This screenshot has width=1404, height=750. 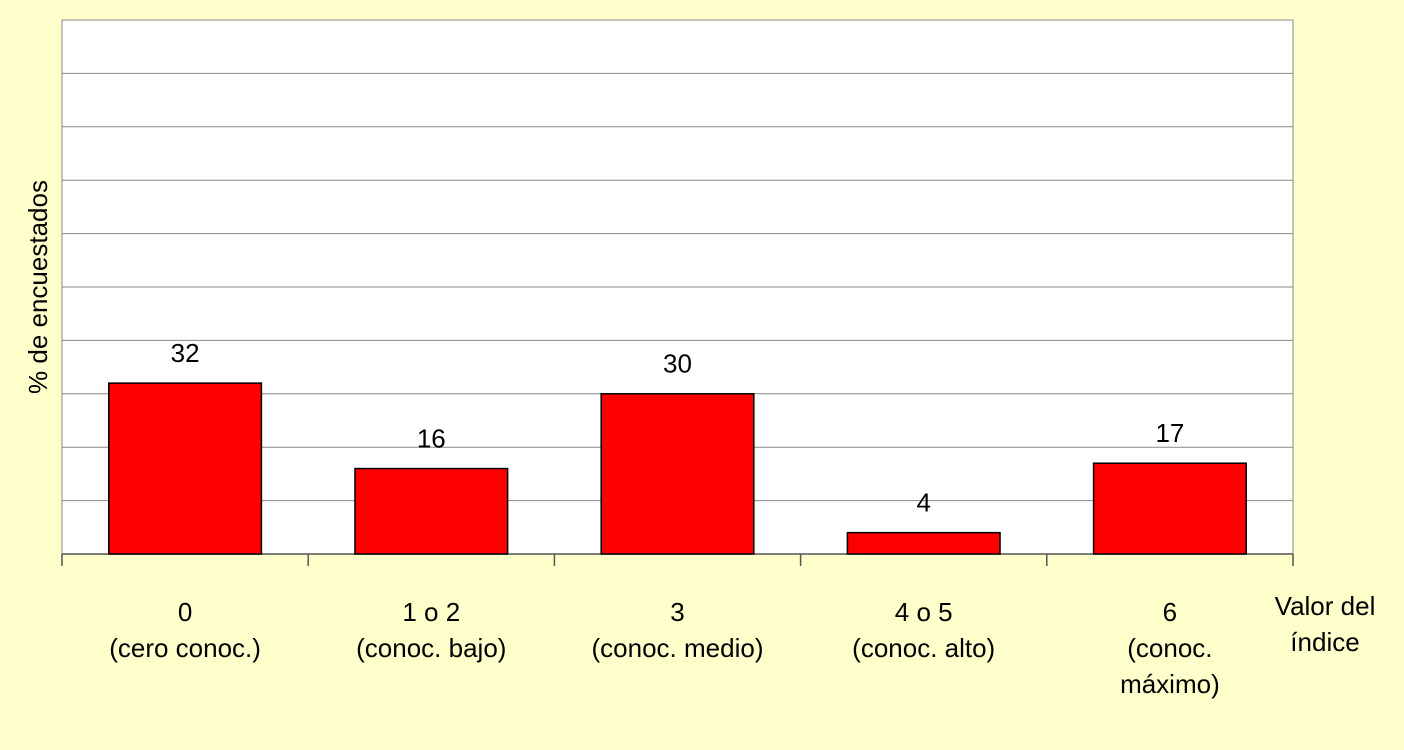 What do you see at coordinates (431, 438) in the screenshot?
I see `data-label: 16` at bounding box center [431, 438].